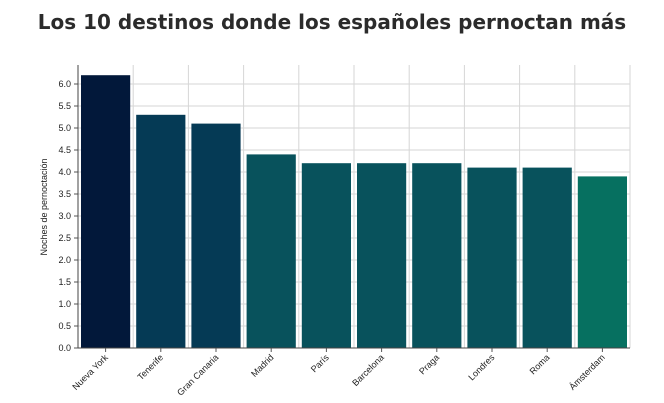 The height and width of the screenshot is (403, 664). I want to click on y-tick-label: 2.5, so click(64, 238).